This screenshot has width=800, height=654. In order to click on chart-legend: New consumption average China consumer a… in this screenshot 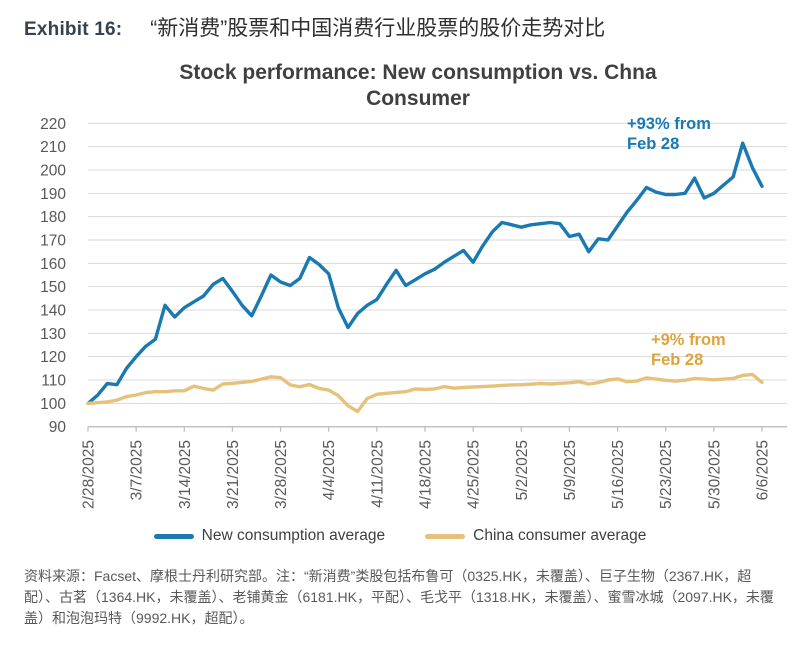, I will do `click(400, 536)`.